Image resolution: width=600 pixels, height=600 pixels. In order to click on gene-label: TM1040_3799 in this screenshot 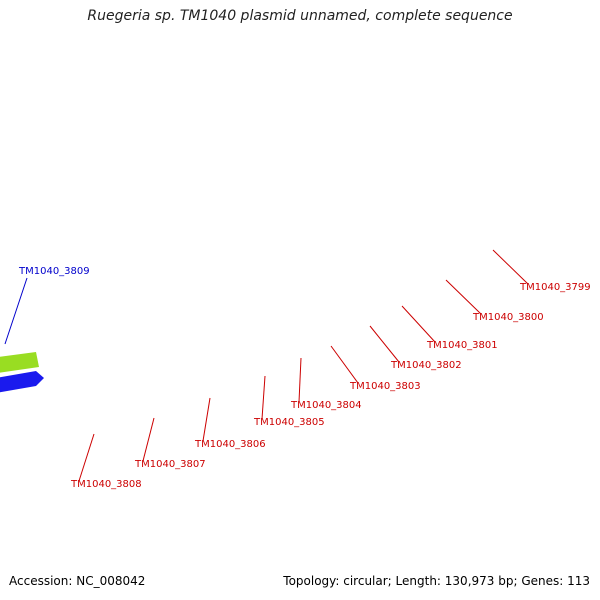, I will do `click(555, 287)`.